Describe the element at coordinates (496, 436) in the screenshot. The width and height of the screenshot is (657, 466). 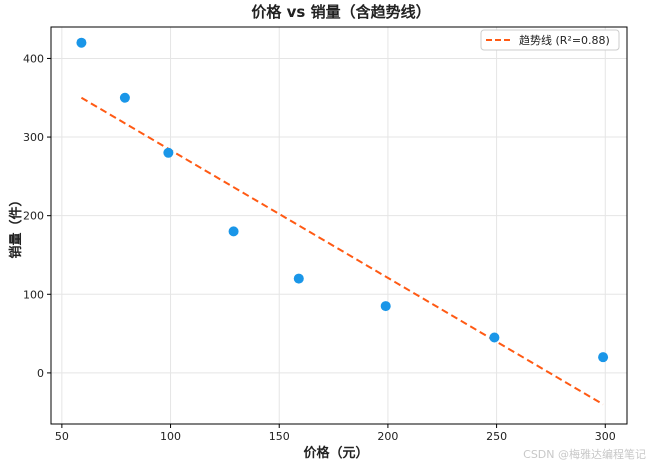
I see `x-tick-label: 250` at that location.